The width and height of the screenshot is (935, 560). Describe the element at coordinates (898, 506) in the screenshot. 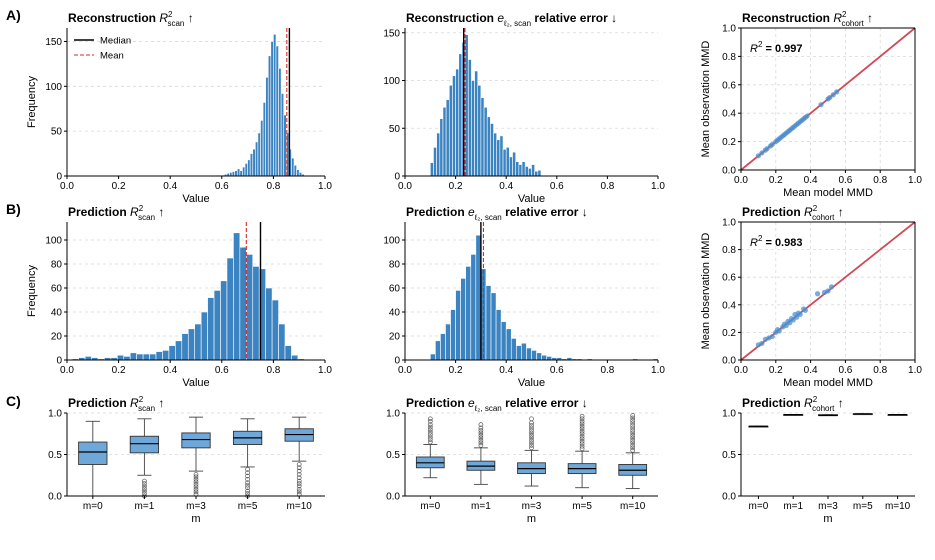

I see `c3-xtick-label: m=10` at that location.